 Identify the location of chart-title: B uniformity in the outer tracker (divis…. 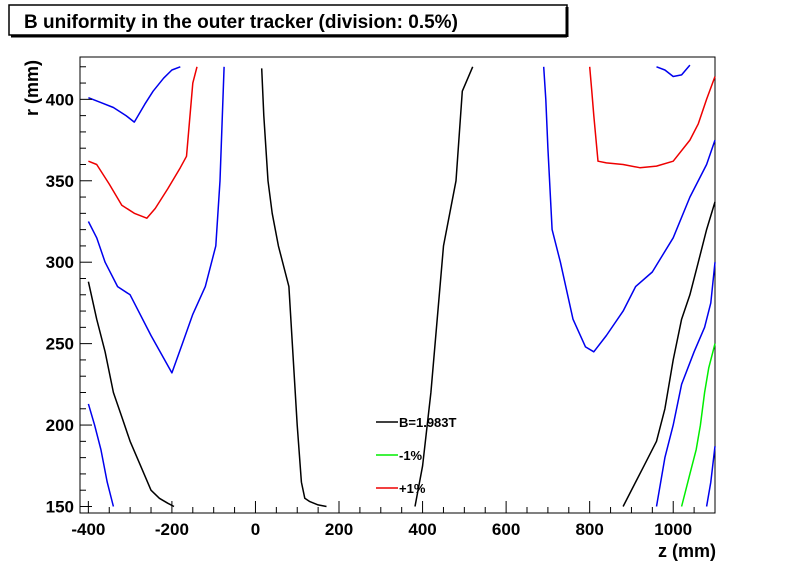
(241, 22).